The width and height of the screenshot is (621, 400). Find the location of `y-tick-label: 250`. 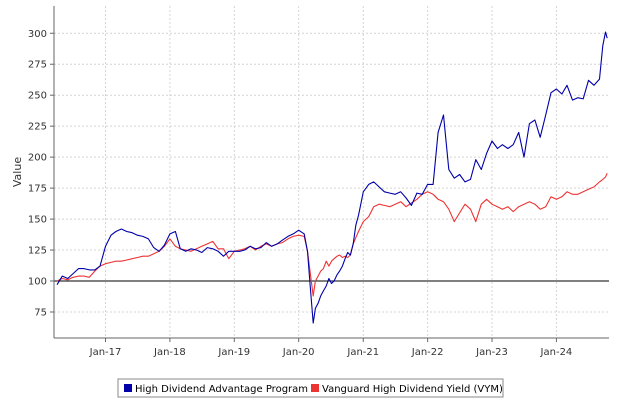

y-tick-label: 250 is located at coordinates (37, 96).